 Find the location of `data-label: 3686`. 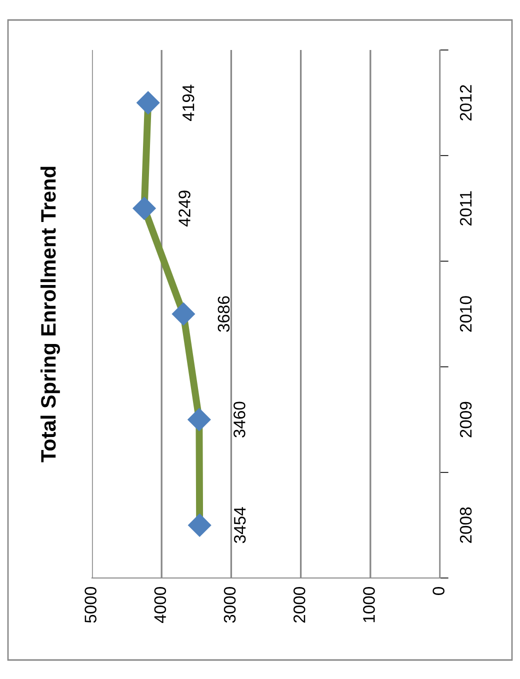

data-label: 3686 is located at coordinates (224, 314).